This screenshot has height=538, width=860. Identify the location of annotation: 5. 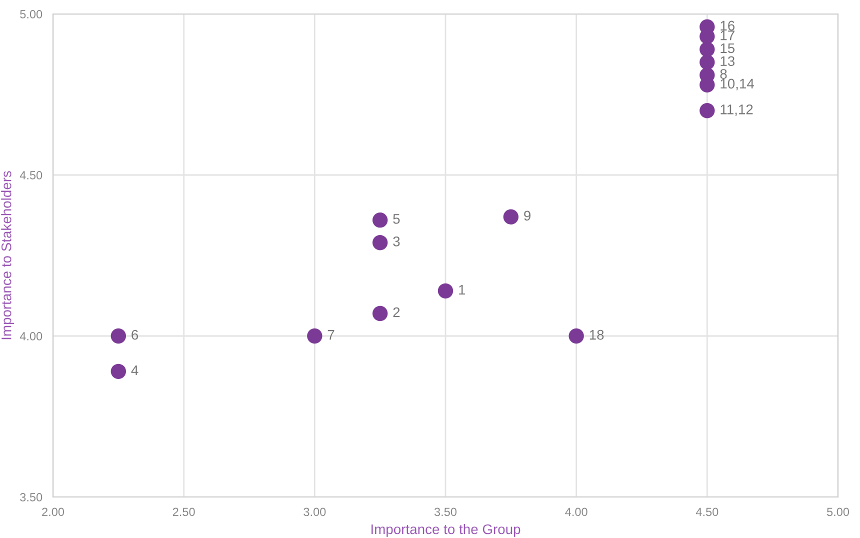
(396, 219).